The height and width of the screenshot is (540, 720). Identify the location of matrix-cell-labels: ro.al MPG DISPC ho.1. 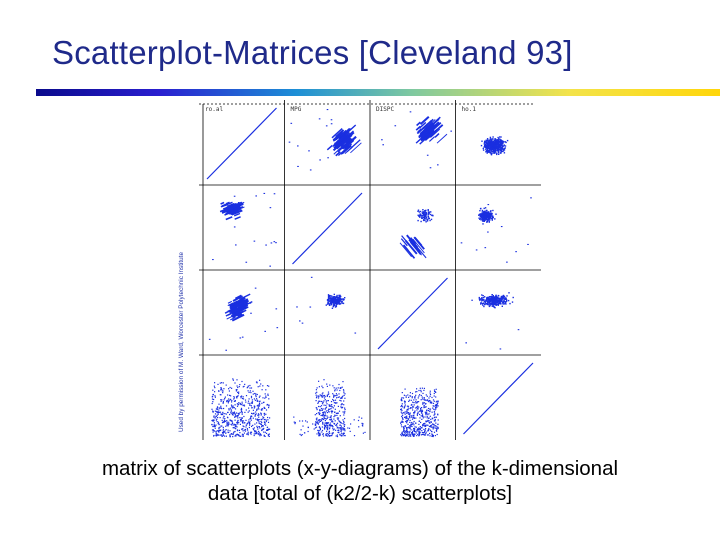
(340, 109).